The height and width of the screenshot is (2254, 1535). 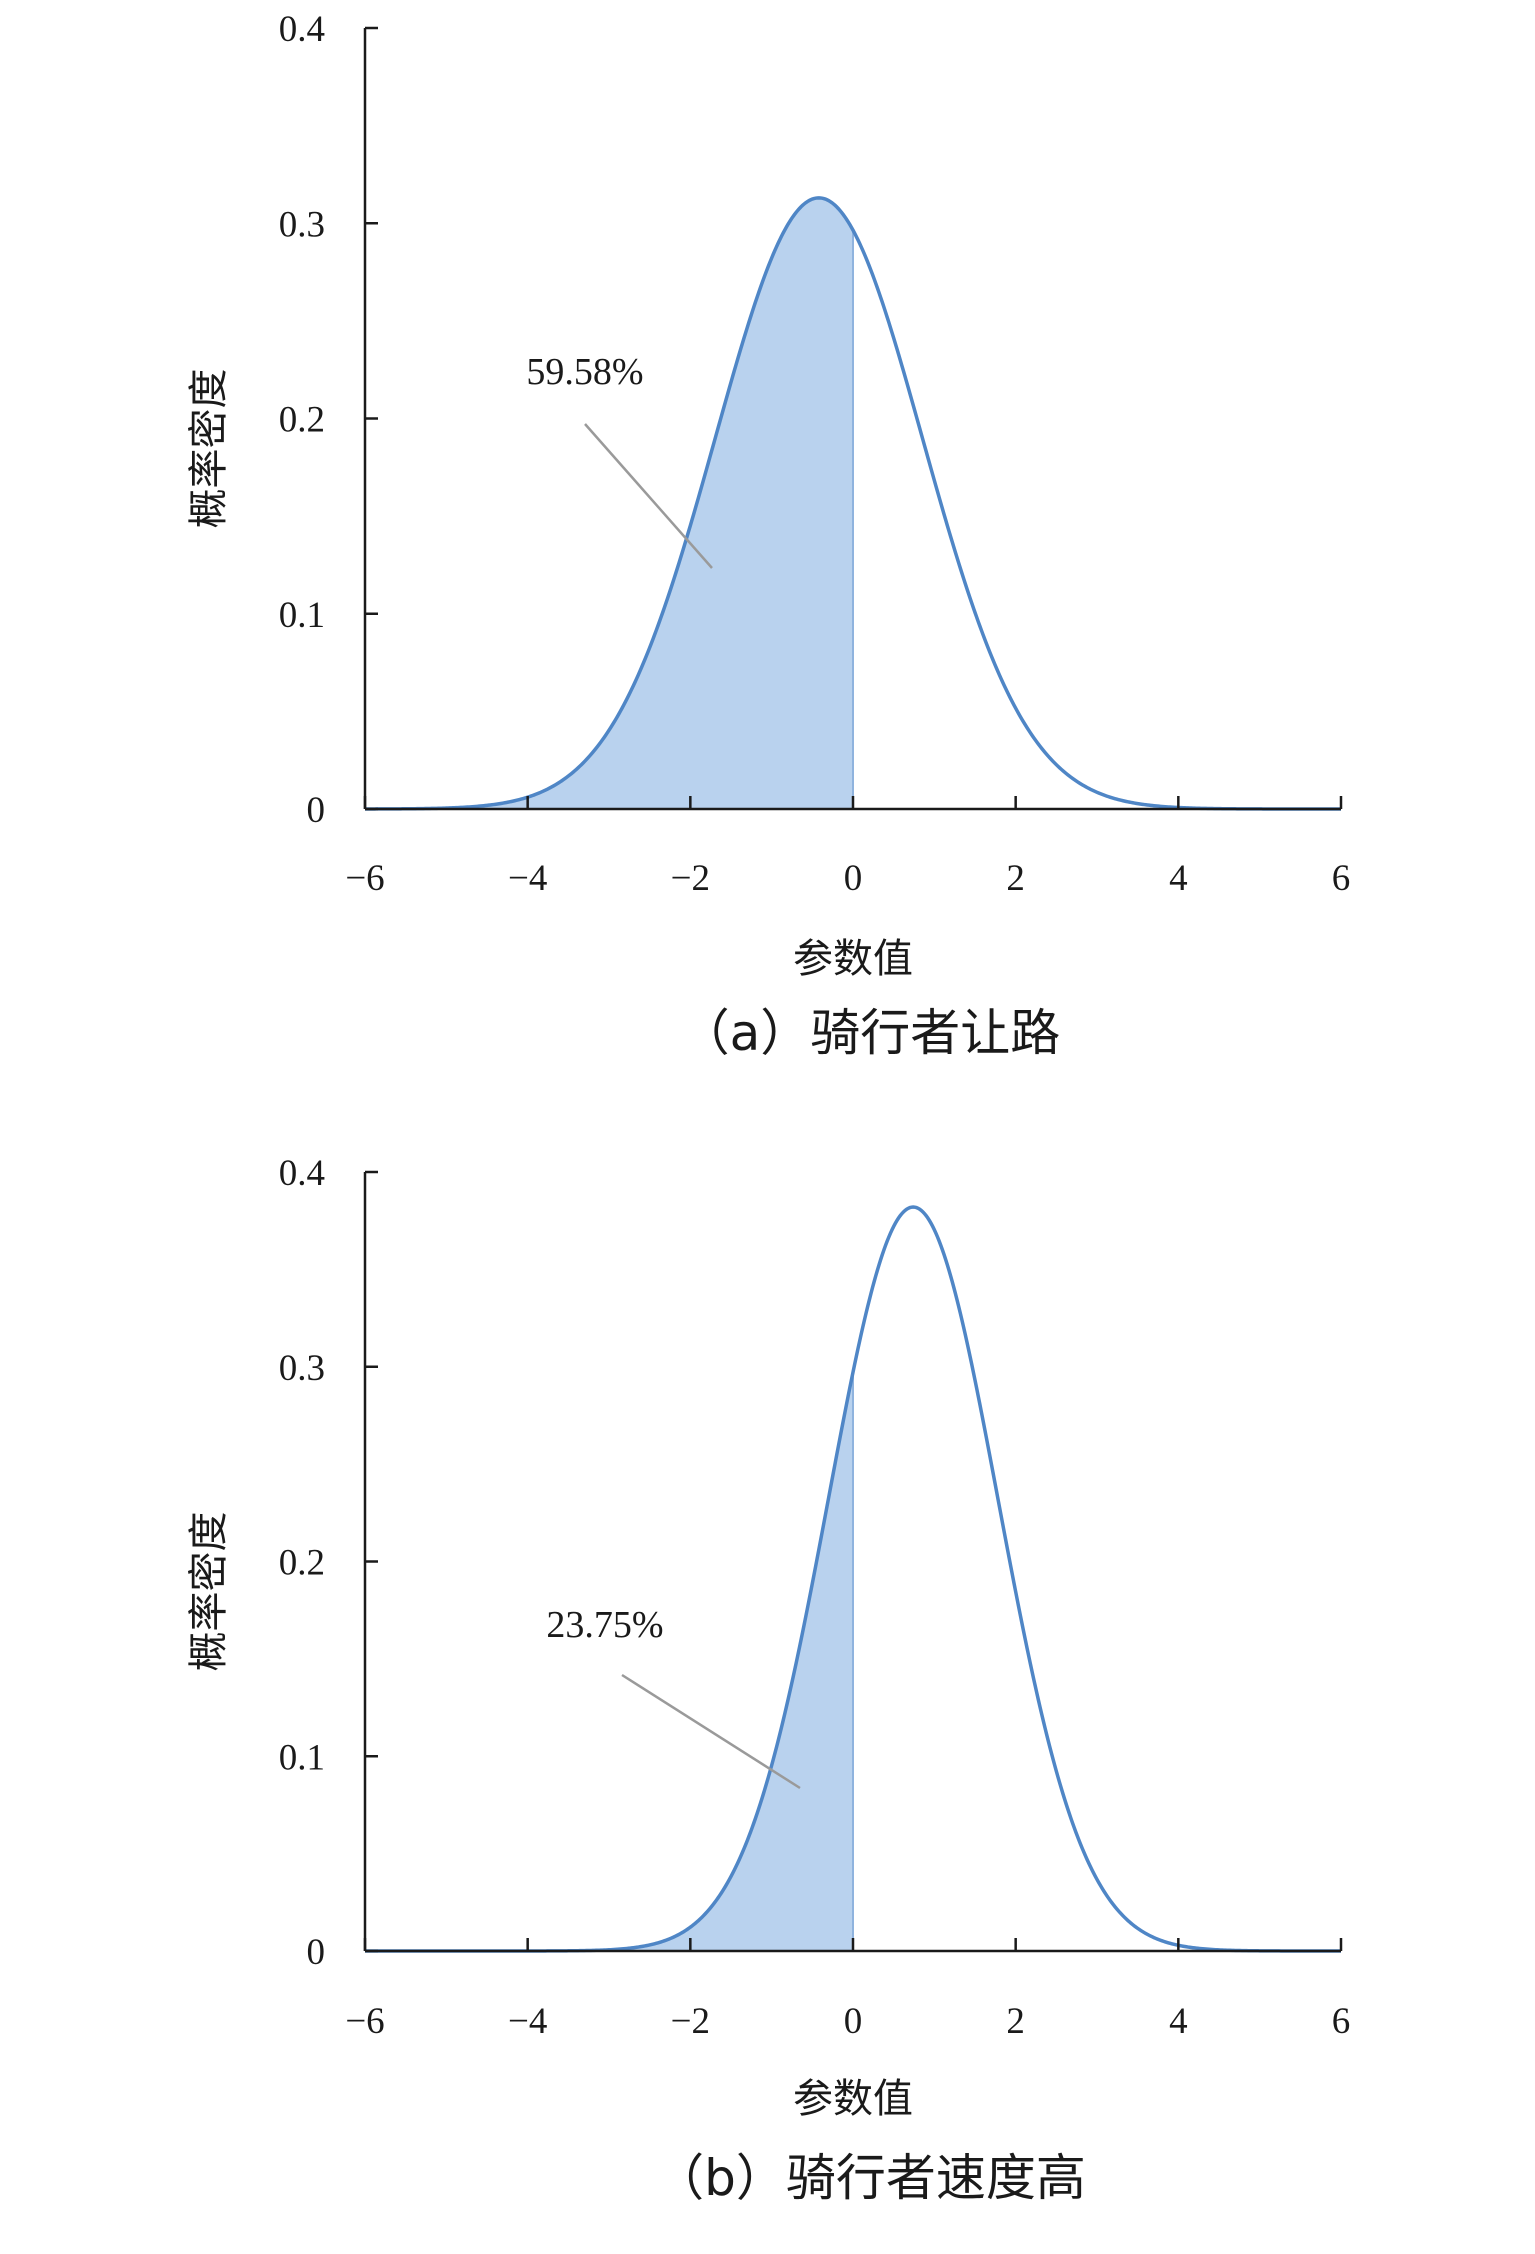 What do you see at coordinates (870, 2178) in the screenshot?
I see `panel-caption: （b）骑行者速度高` at bounding box center [870, 2178].